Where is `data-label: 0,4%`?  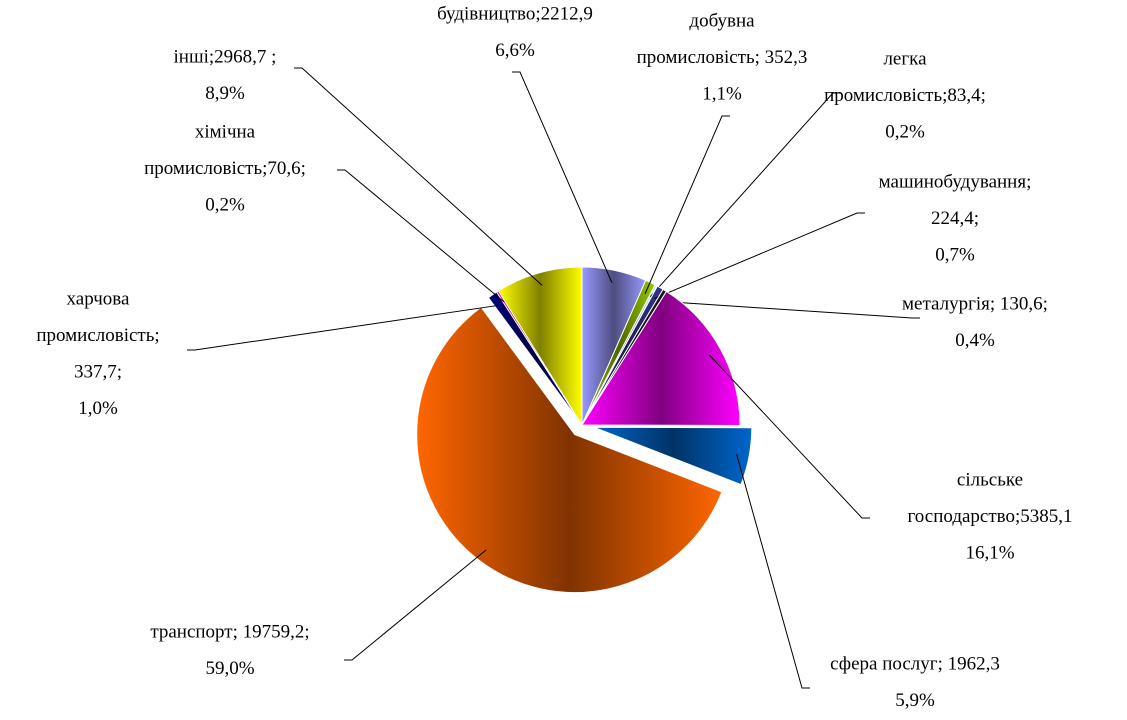 data-label: 0,4% is located at coordinates (975, 340).